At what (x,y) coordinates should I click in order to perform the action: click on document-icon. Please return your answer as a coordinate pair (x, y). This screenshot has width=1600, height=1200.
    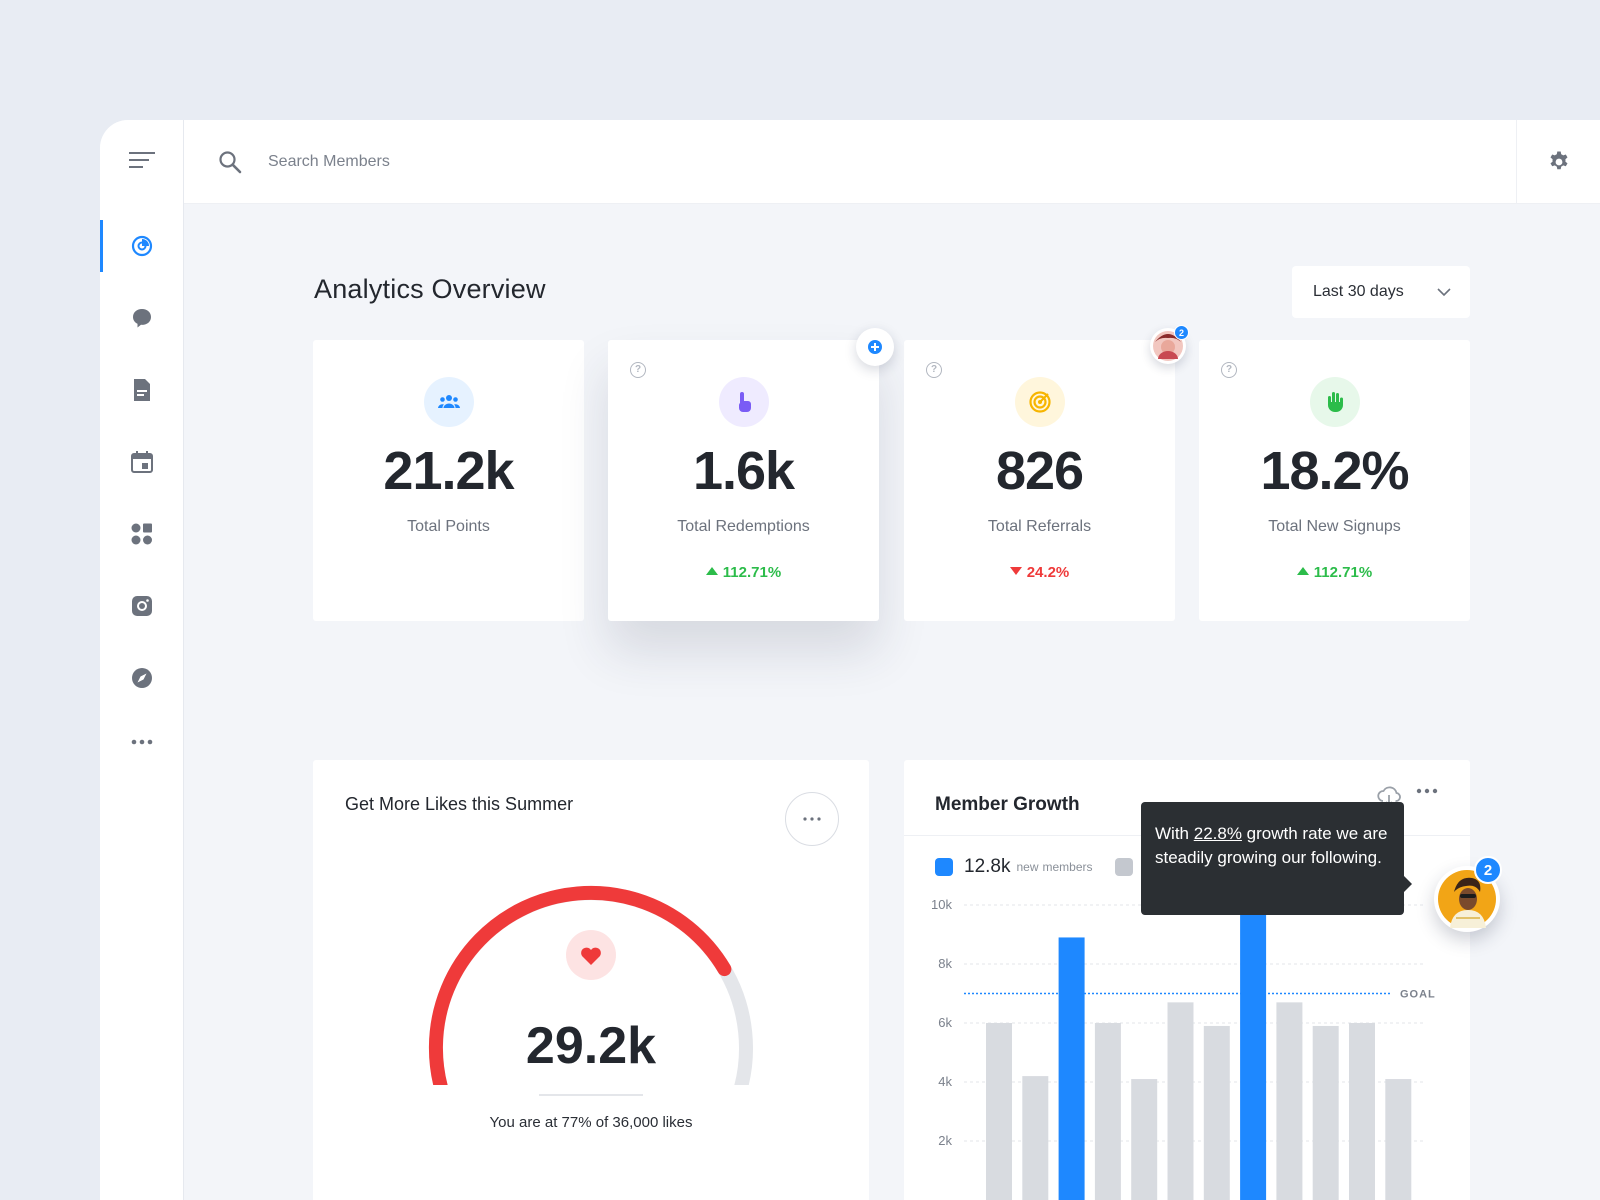
    Looking at the image, I should click on (142, 390).